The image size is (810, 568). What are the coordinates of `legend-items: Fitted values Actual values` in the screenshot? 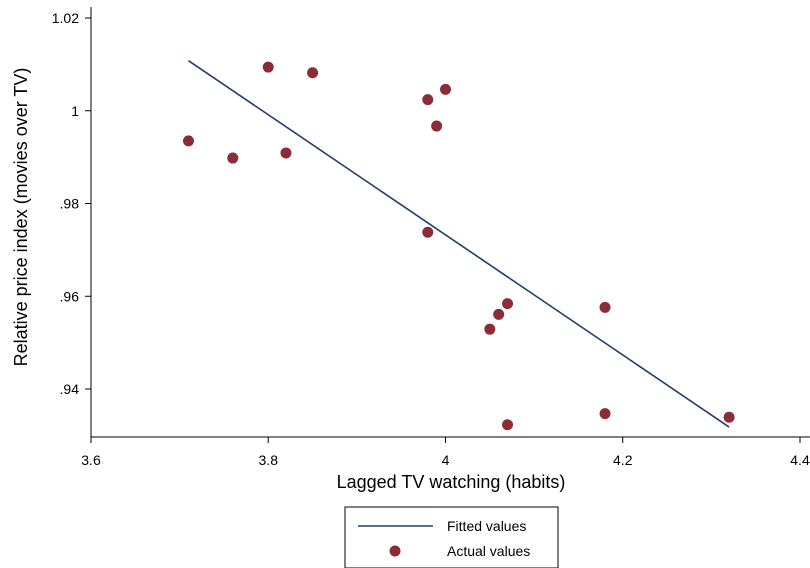 It's located at (444, 538).